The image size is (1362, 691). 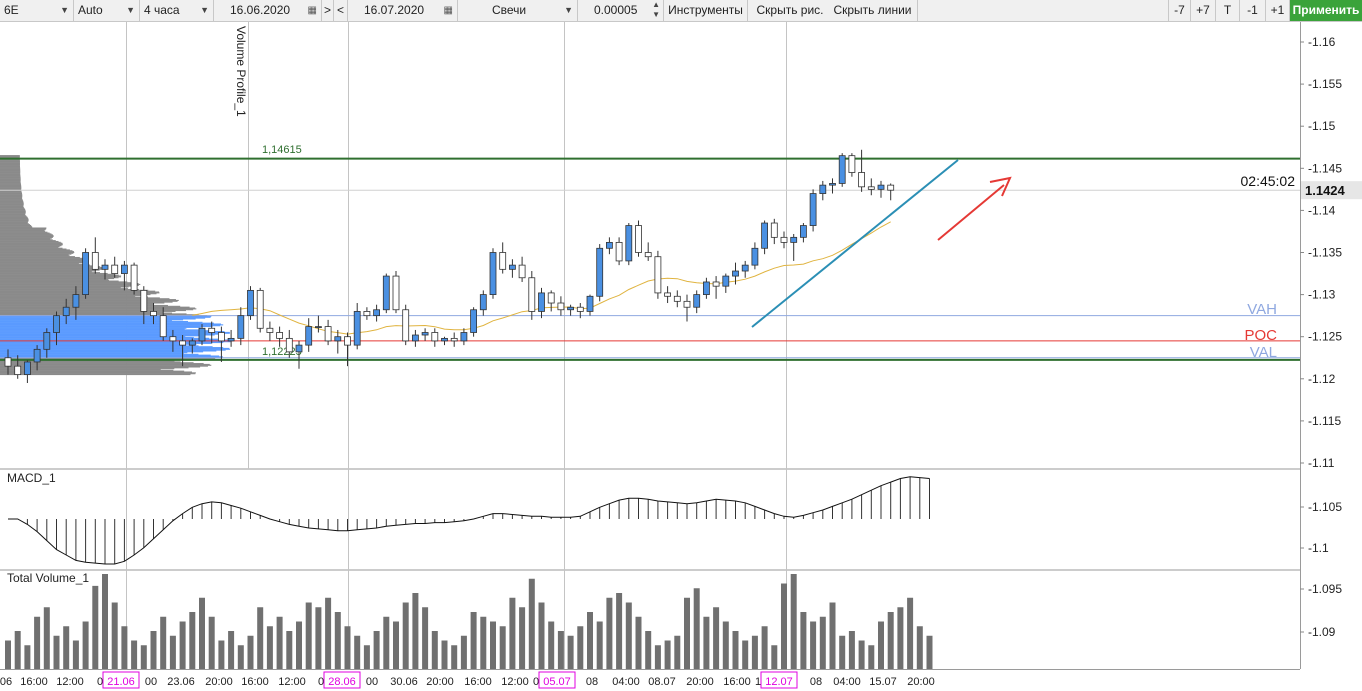 I want to click on time-label: 30.06, so click(x=404, y=682).